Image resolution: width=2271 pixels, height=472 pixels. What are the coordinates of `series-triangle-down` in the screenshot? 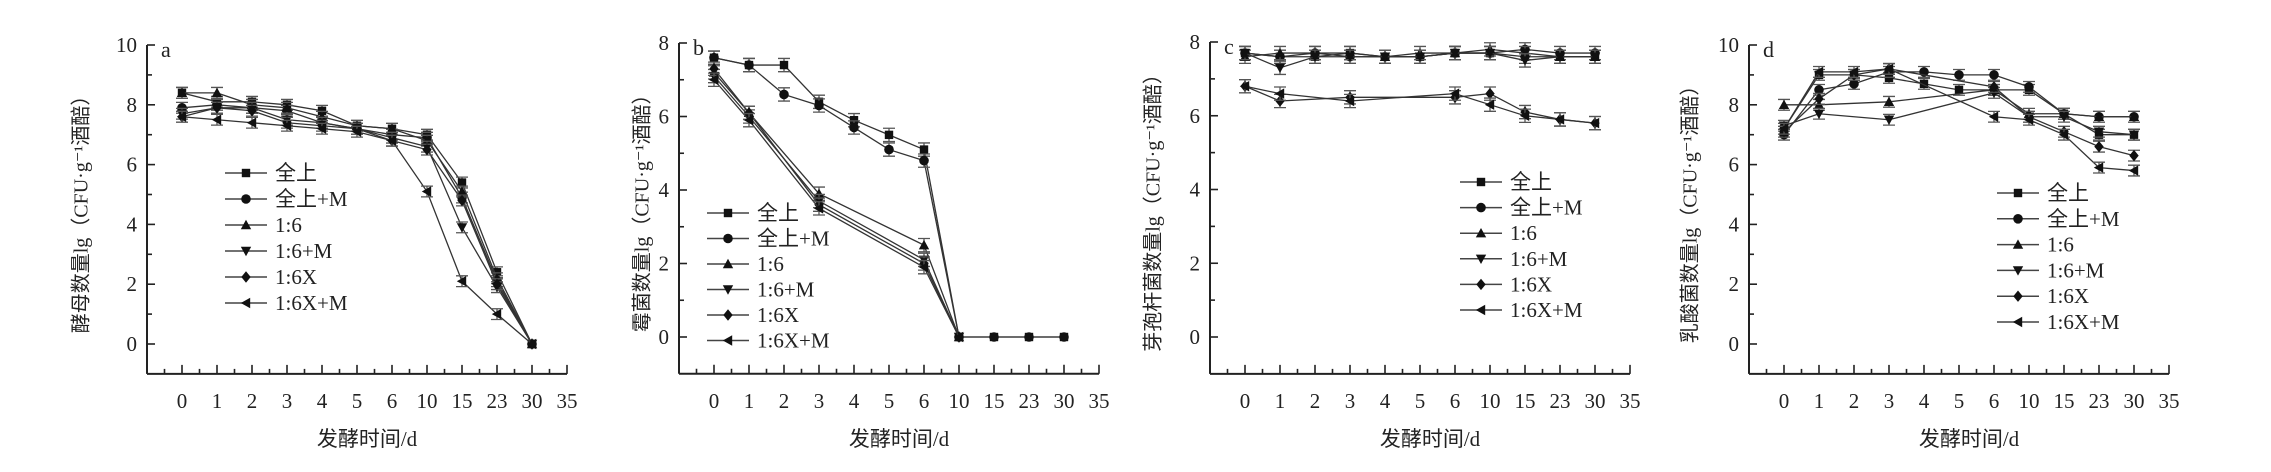 It's located at (357, 225).